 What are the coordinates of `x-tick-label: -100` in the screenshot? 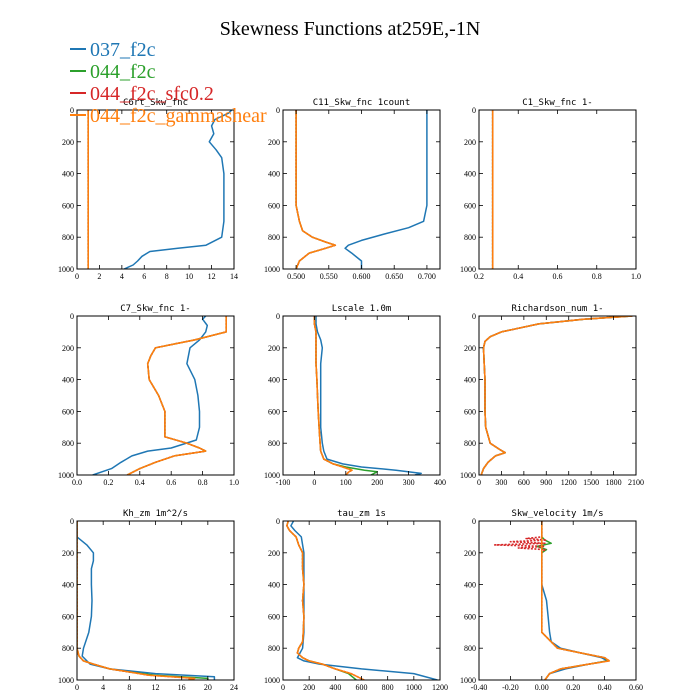 It's located at (283, 482).